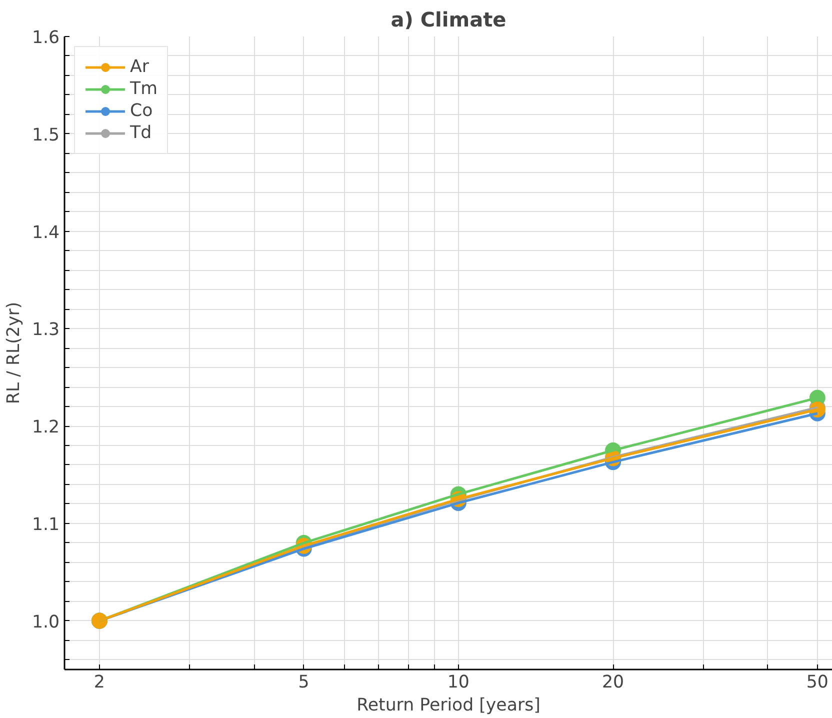 This screenshot has width=832, height=718. What do you see at coordinates (46, 622) in the screenshot?
I see `y-tick-label: 1.0` at bounding box center [46, 622].